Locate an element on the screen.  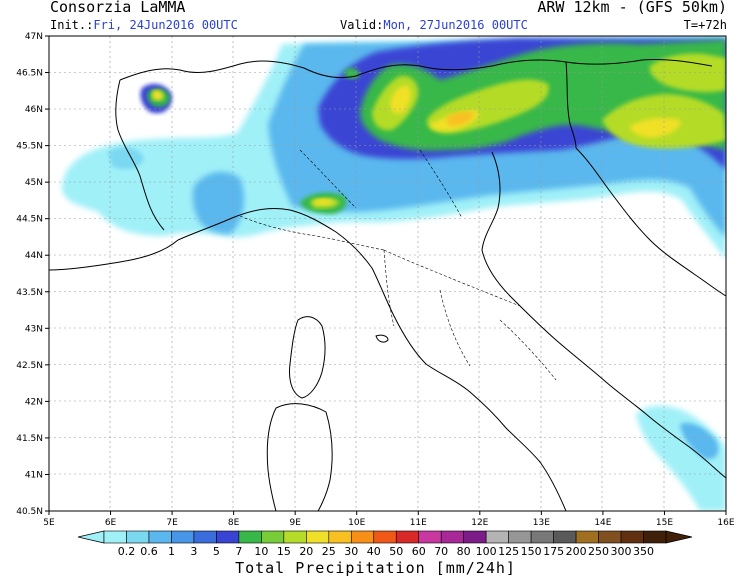
lat-label: 43.5N is located at coordinates (29, 293).